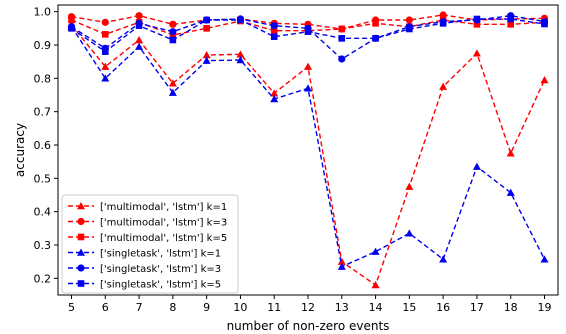 The height and width of the screenshot is (334, 566). Describe the element at coordinates (43, 178) in the screenshot. I see `y-tick-label: 0.5` at that location.